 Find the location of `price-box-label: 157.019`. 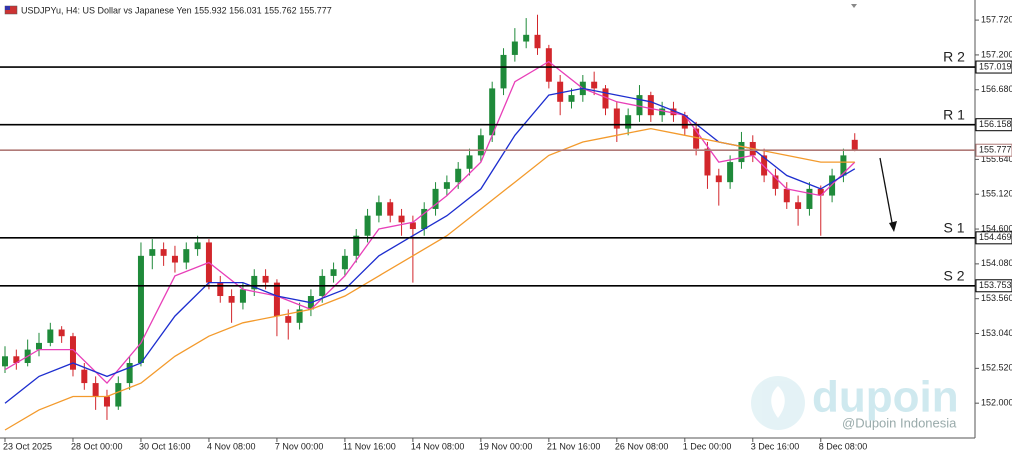

price-box-label: 157.019 is located at coordinates (995, 66).